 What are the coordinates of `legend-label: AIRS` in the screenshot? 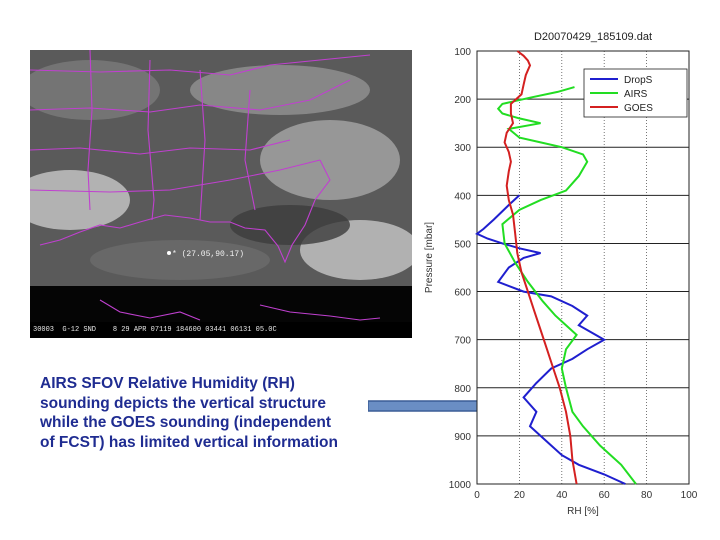 It's located at (636, 94).